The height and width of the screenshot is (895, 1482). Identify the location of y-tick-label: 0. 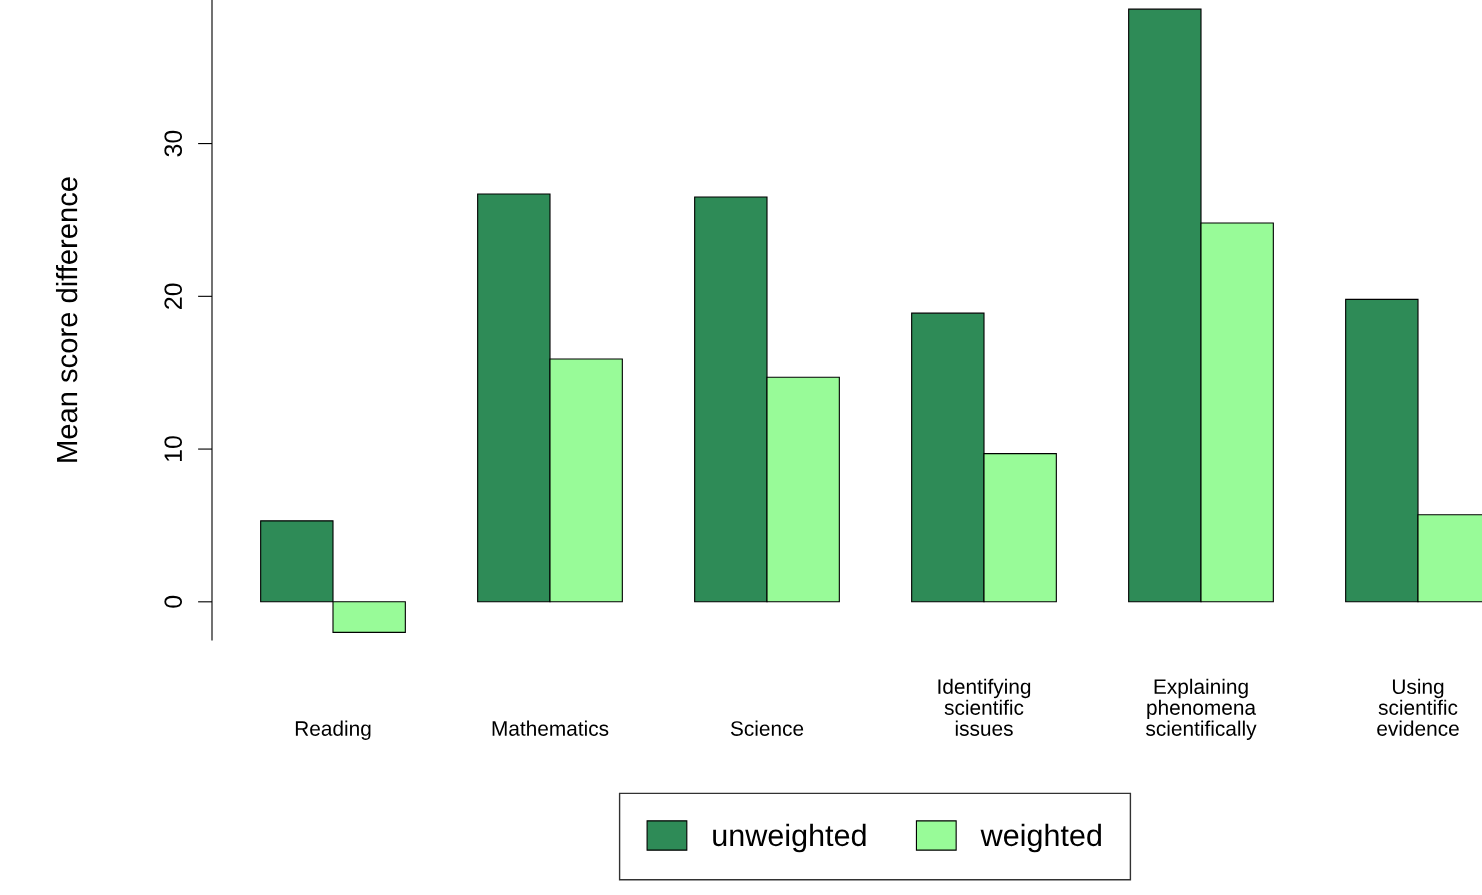
(173, 601).